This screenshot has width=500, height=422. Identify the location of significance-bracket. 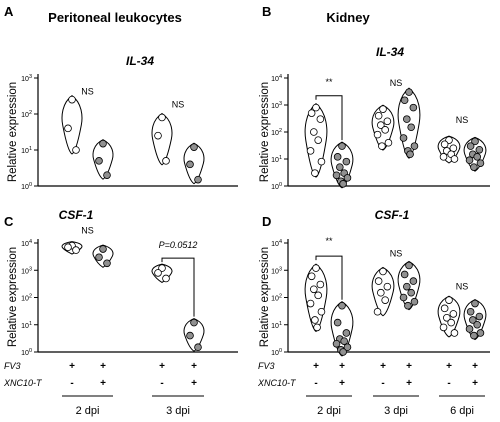
(178, 287).